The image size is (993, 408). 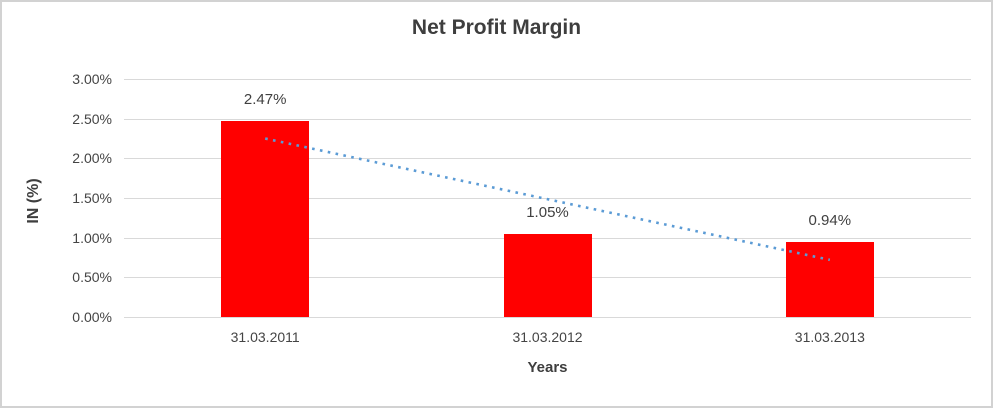 What do you see at coordinates (547, 275) in the screenshot?
I see `bar-31.03.2012` at bounding box center [547, 275].